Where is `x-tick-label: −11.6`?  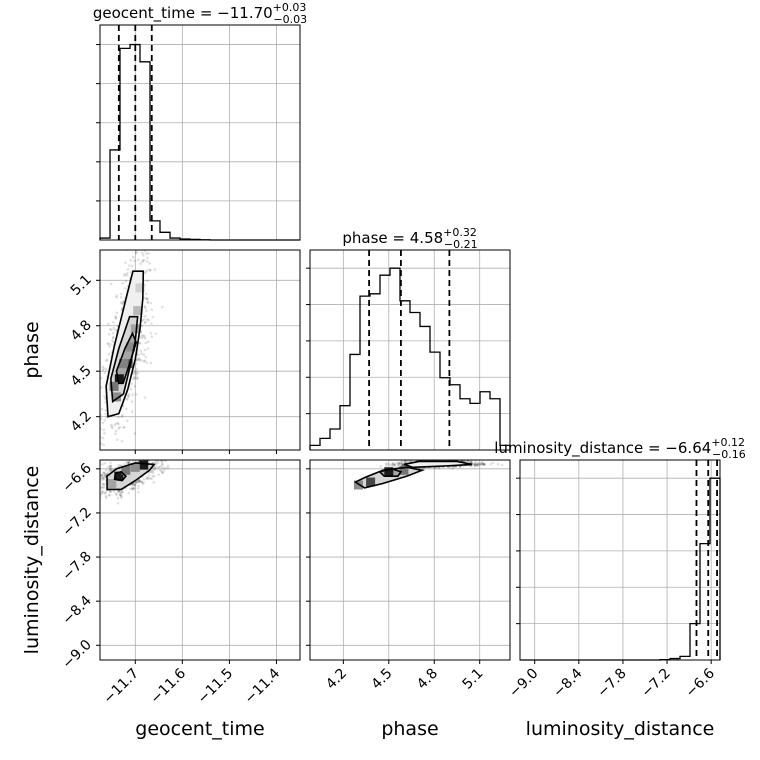 x-tick-label: −11.6 is located at coordinates (169, 686).